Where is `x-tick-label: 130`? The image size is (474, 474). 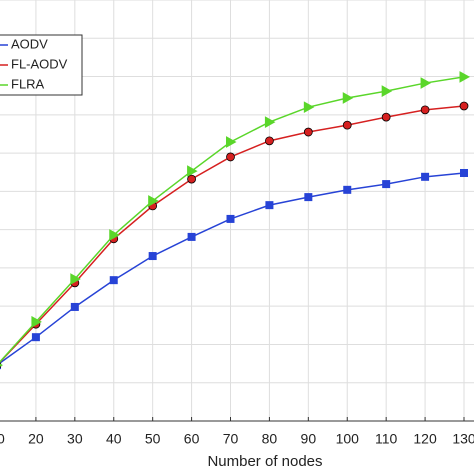
x-tick-label: 130 is located at coordinates (463, 439).